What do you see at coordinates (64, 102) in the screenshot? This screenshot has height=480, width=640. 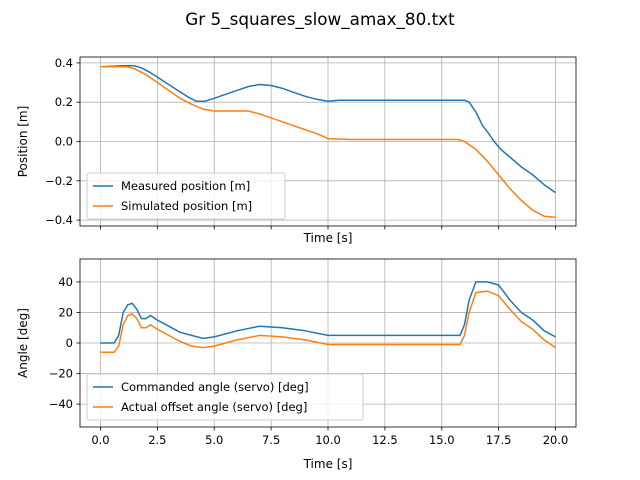 I see `y-tick-label: 0.2` at bounding box center [64, 102].